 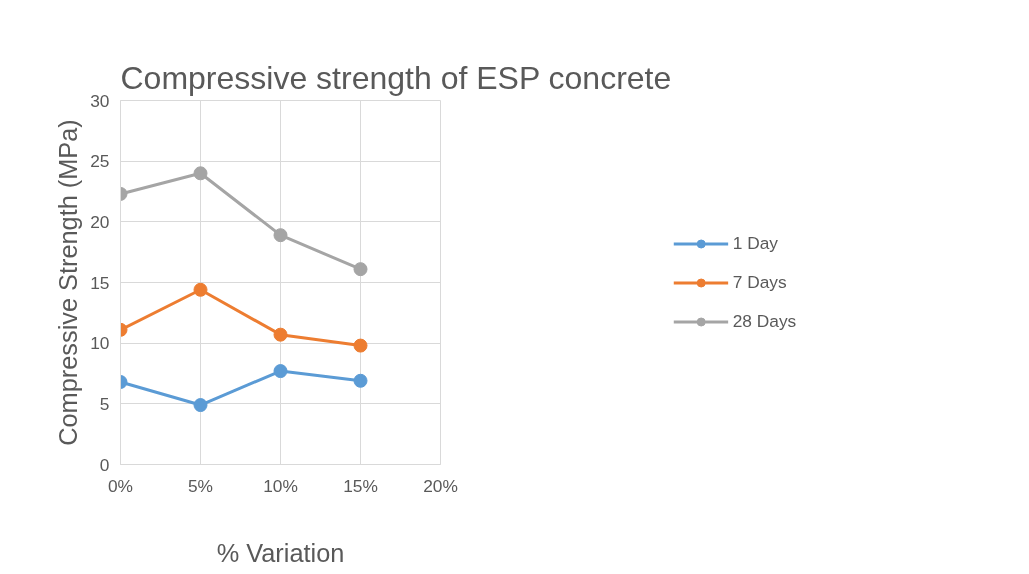 What do you see at coordinates (100, 100) in the screenshot?
I see `y-tick-label: 30` at bounding box center [100, 100].